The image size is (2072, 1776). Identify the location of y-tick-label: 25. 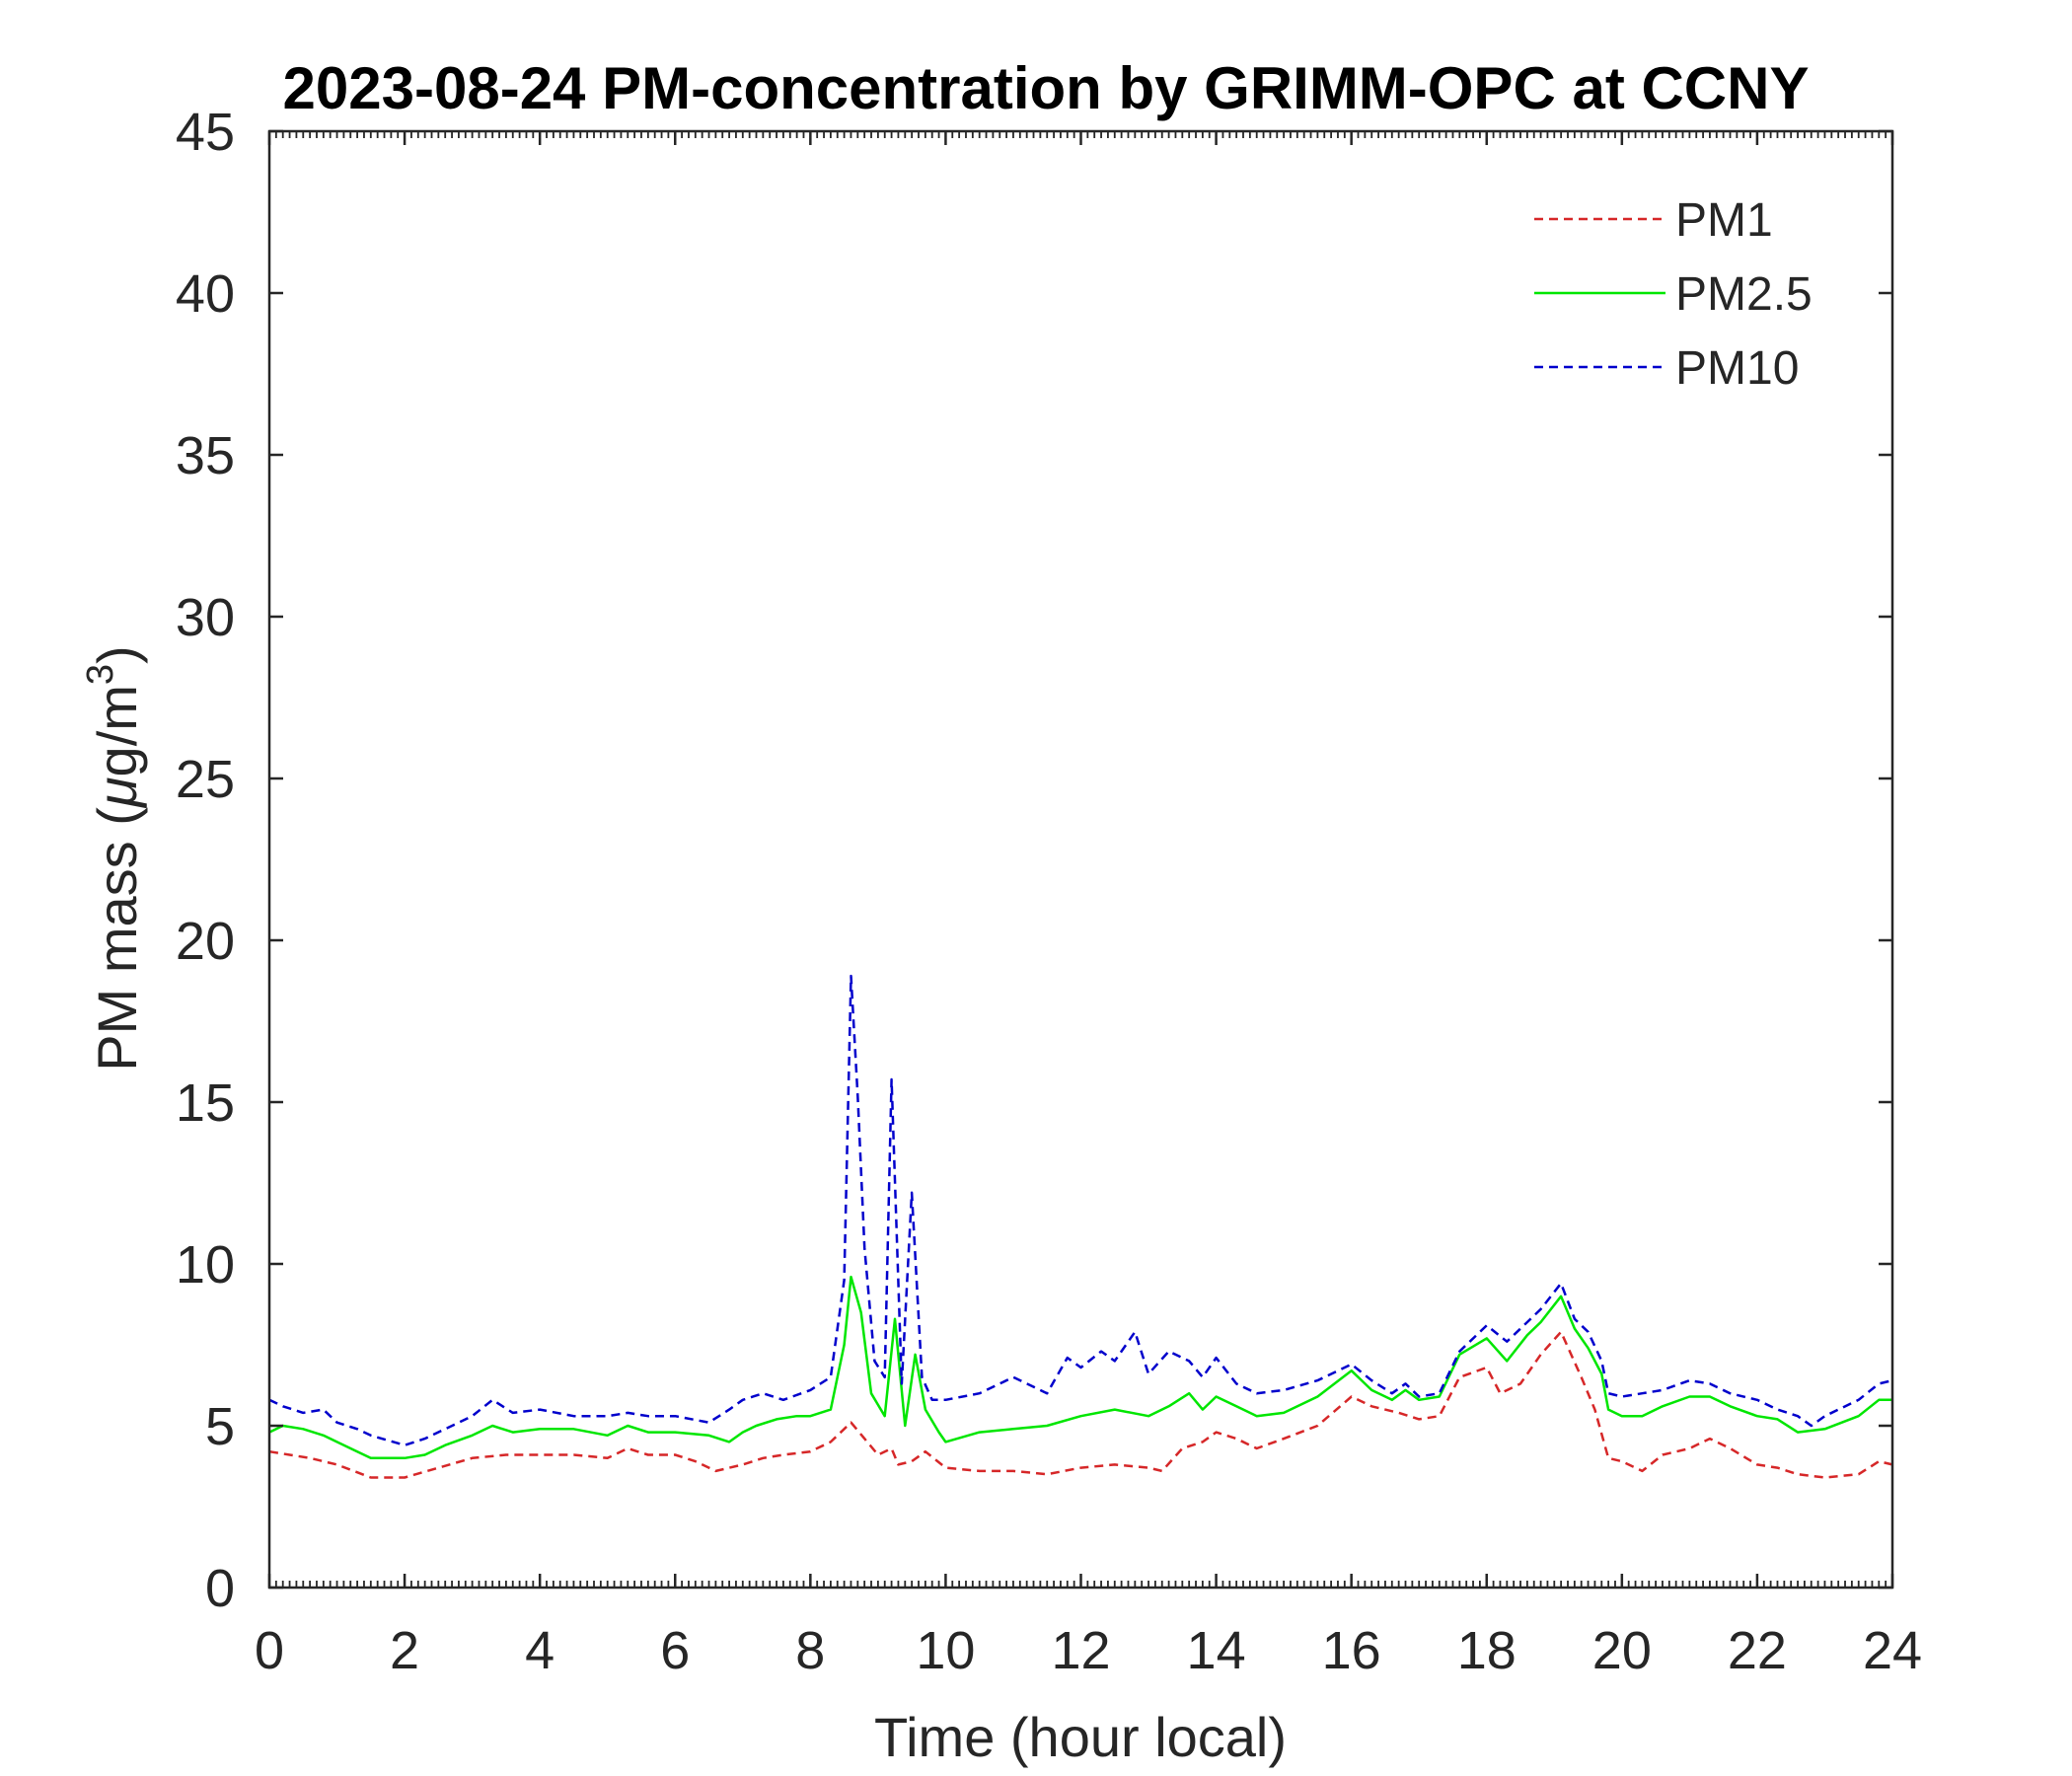
(205, 780).